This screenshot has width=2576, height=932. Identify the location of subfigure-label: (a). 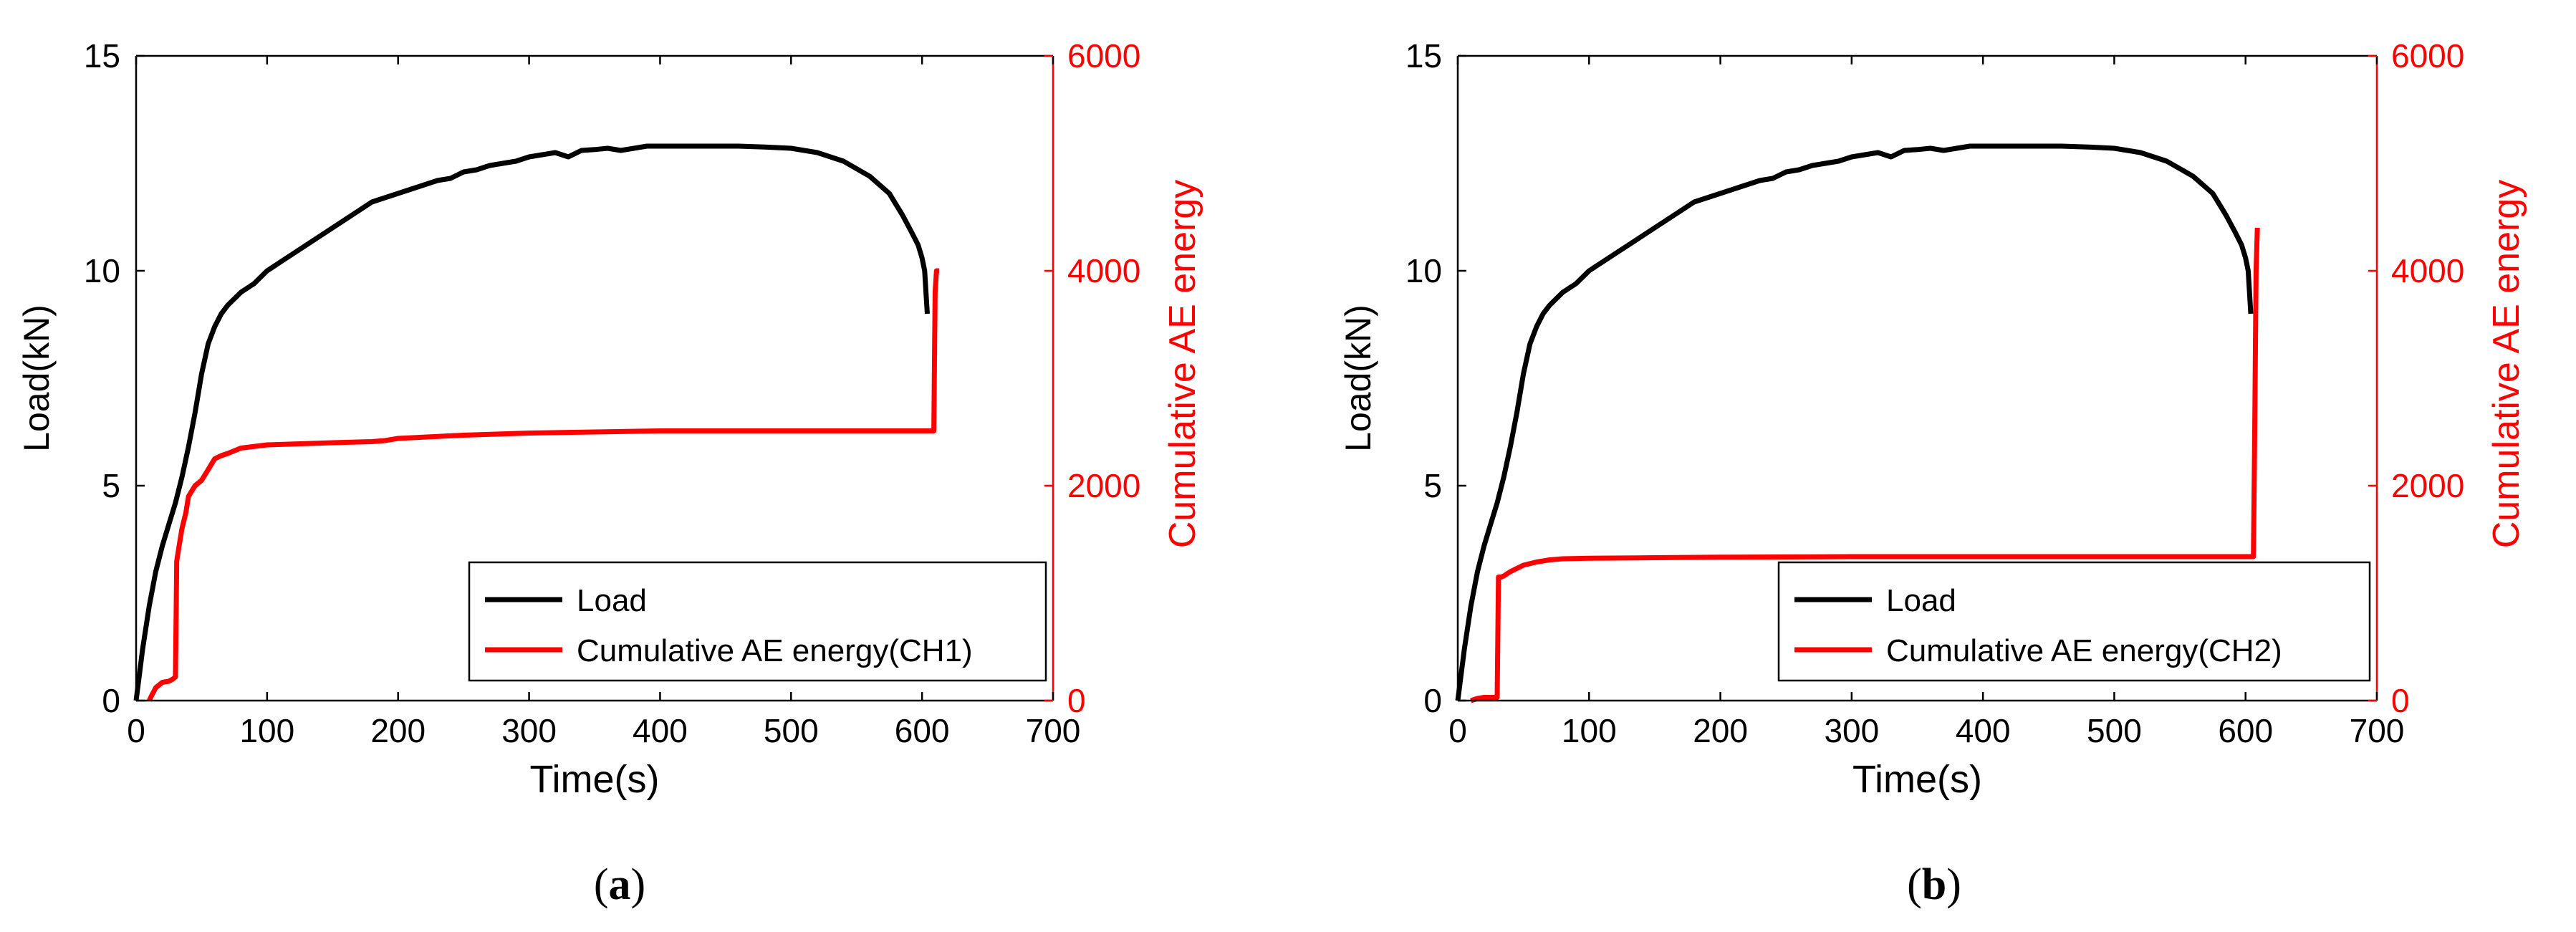
(620, 885).